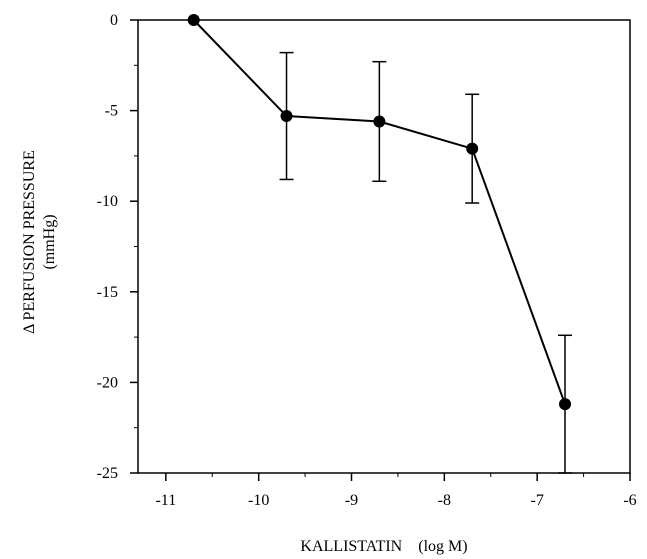 This screenshot has width=647, height=559. What do you see at coordinates (117, 247) in the screenshot?
I see `y-axis-ticks: 0 -5 -10 -15 -20 -25` at bounding box center [117, 247].